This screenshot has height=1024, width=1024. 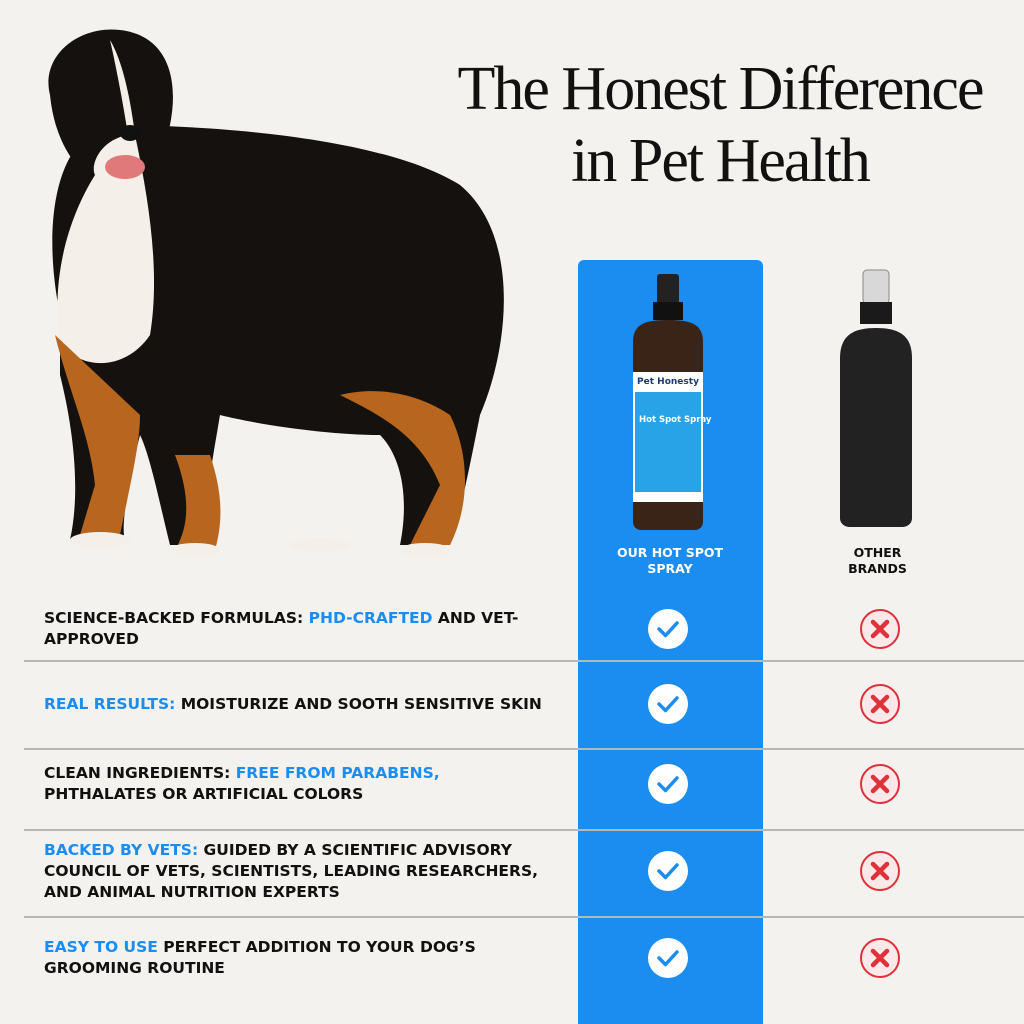 I want to click on feature-text-part: AND VET-APPROVED, so click(x=281, y=628).